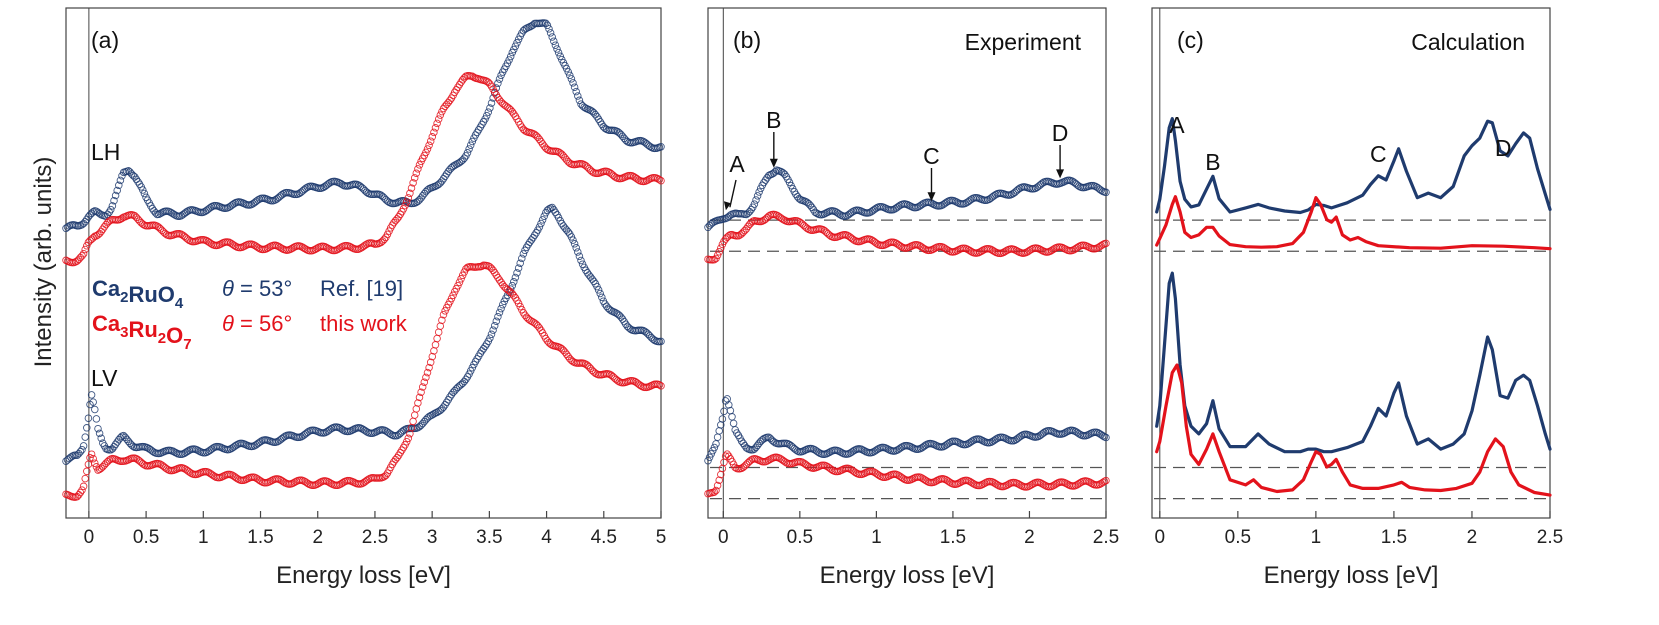  What do you see at coordinates (733, 193) in the screenshot?
I see `peak-arrow` at bounding box center [733, 193].